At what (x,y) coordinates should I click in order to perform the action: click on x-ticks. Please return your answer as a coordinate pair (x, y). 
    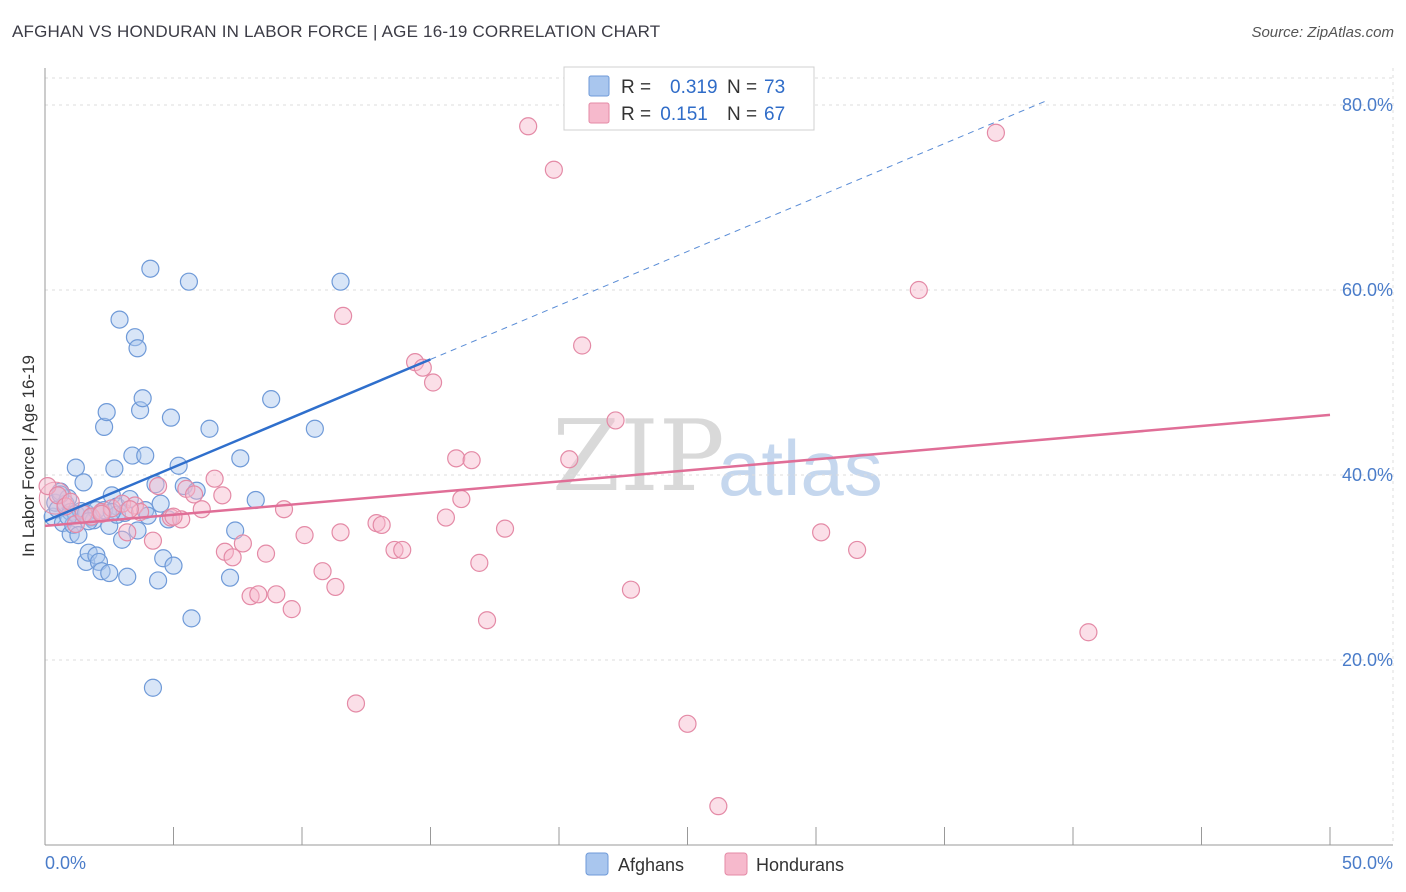
    Looking at the image, I should click on (687, 836).